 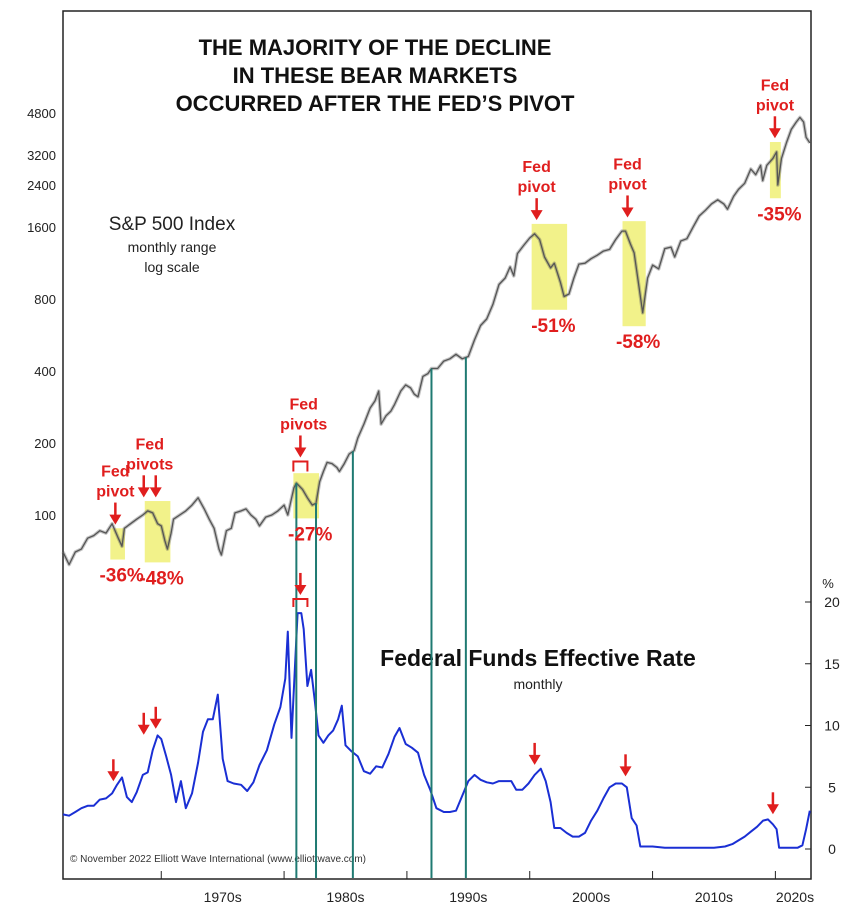 What do you see at coordinates (538, 658) in the screenshot?
I see `fed-series-label: Federal Funds Effective Rate` at bounding box center [538, 658].